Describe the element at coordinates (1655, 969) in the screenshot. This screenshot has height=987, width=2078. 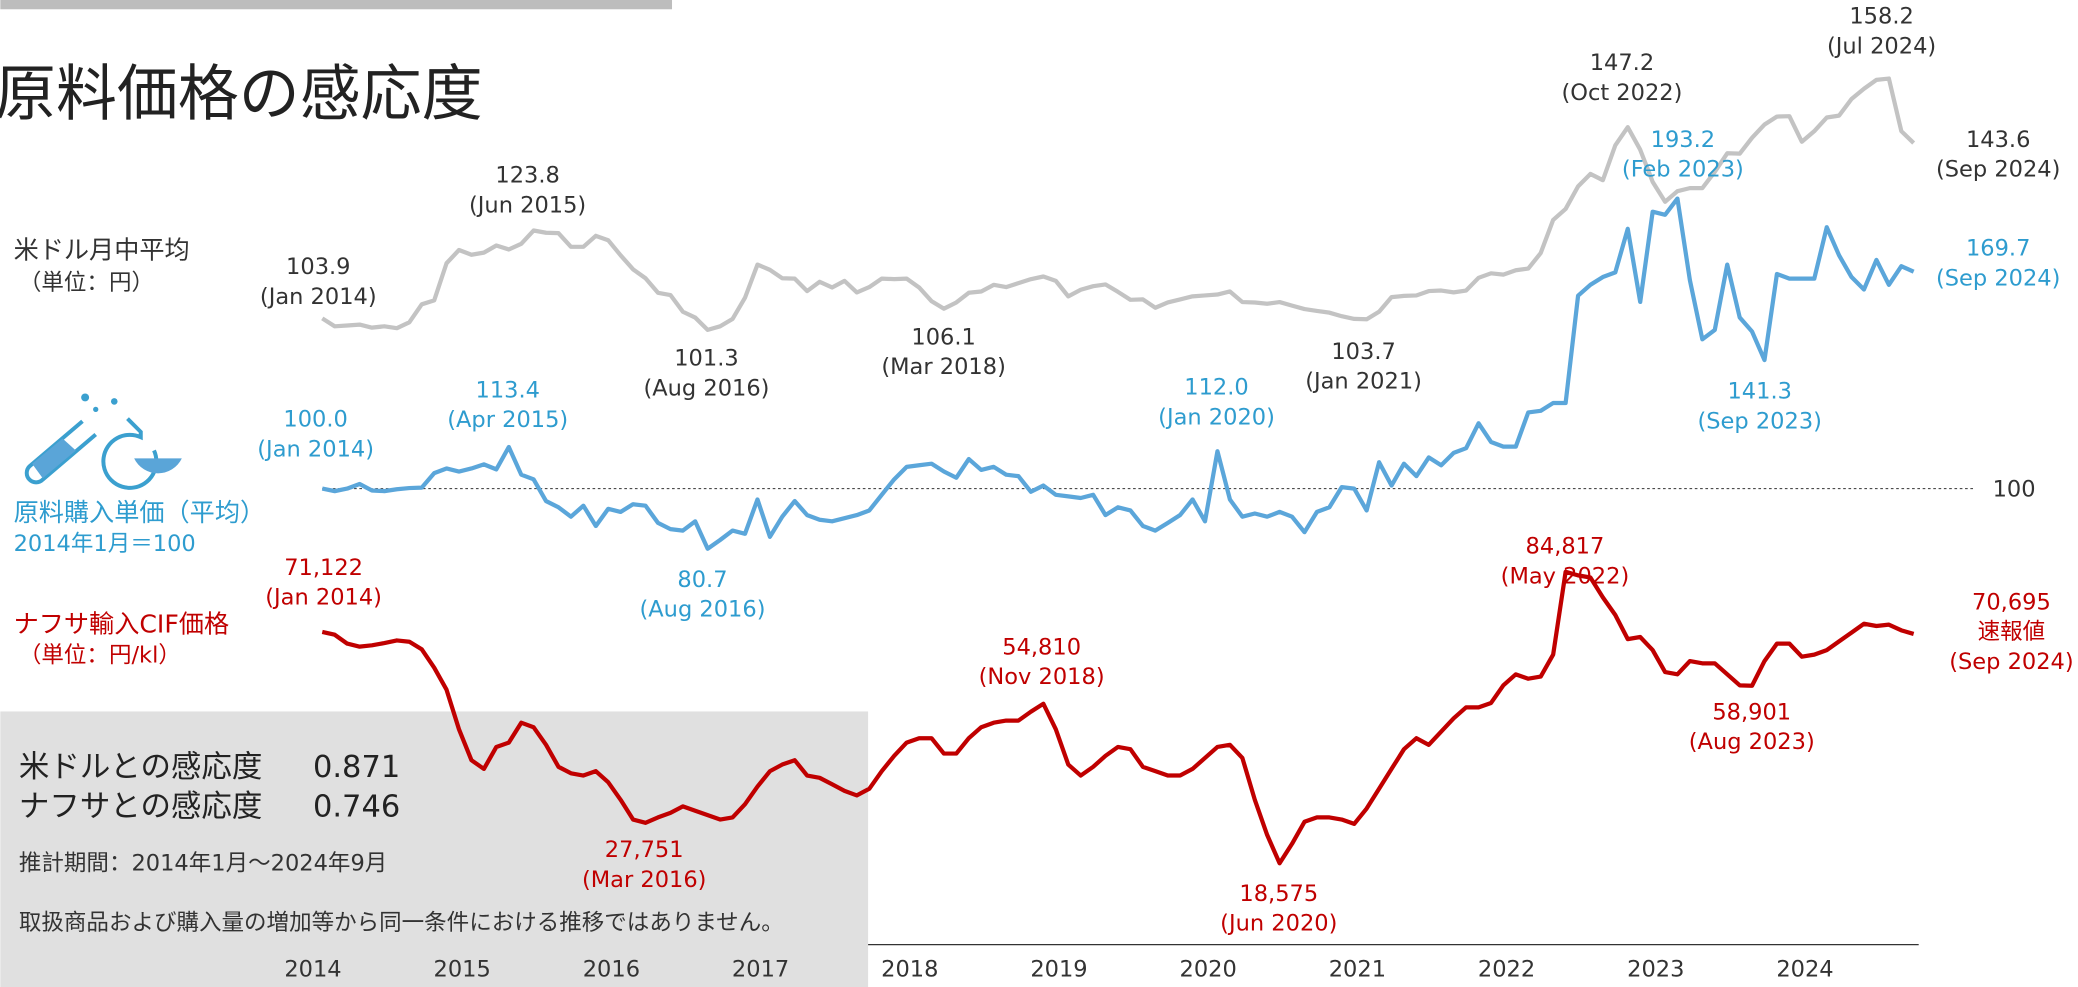
I see `x-tick-label: 2023` at that location.